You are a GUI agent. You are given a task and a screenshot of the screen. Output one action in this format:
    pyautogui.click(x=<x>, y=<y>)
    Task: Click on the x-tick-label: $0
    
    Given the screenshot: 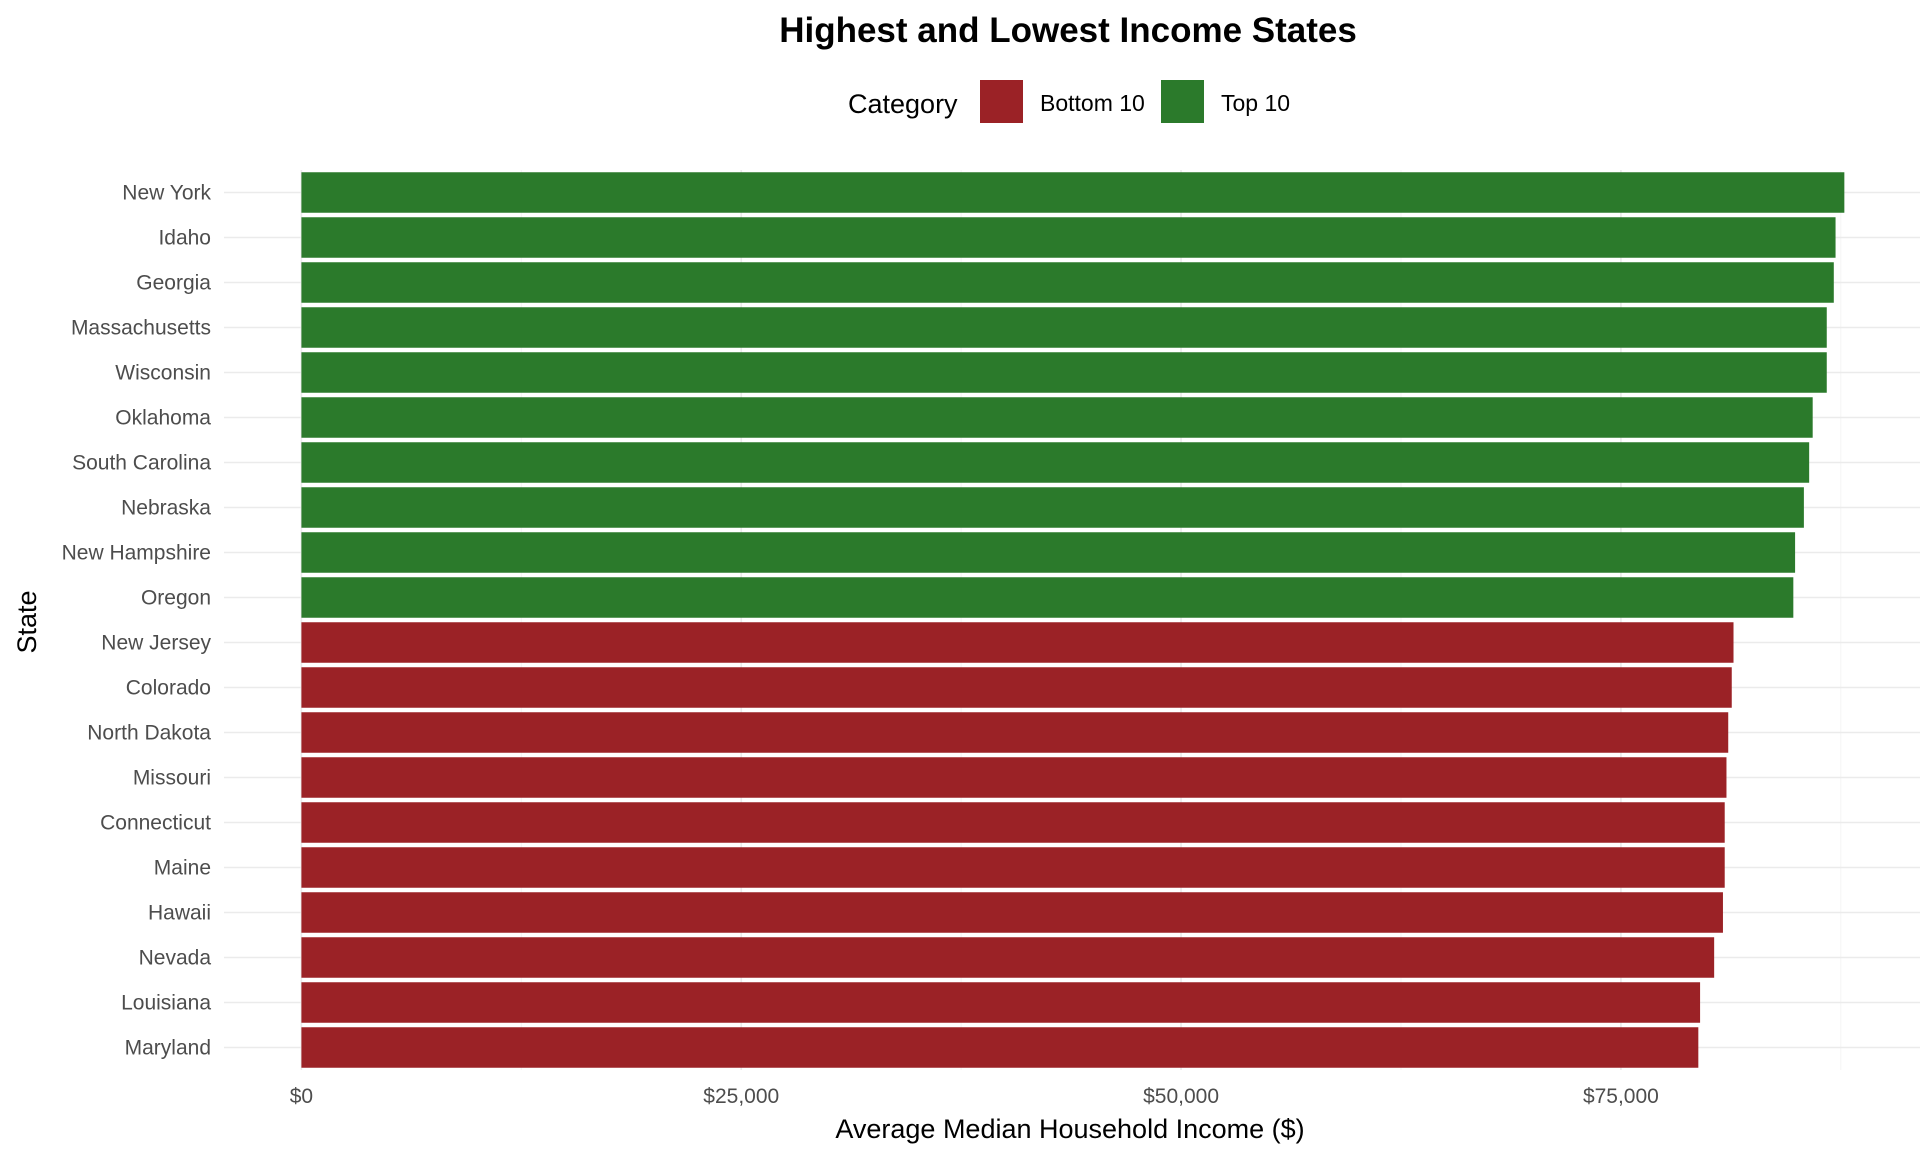 What is the action you would take?
    pyautogui.click(x=301, y=1096)
    